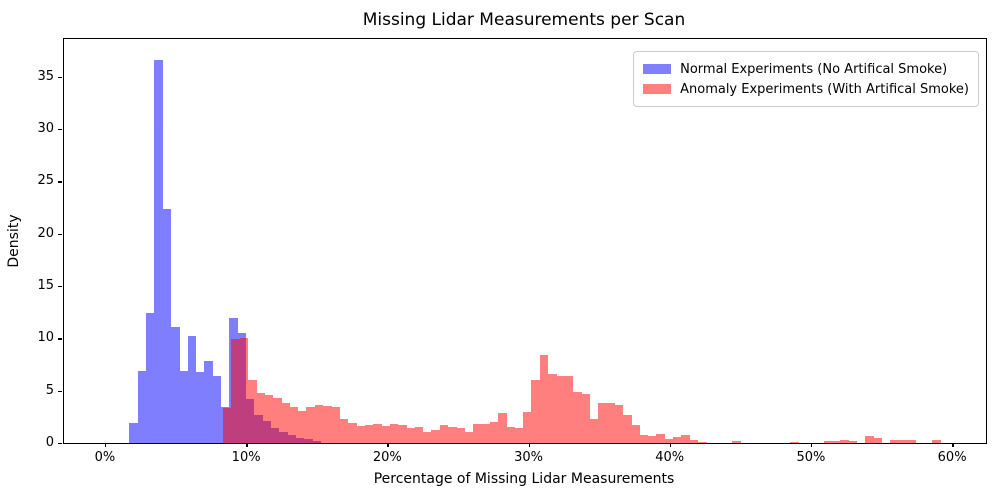 This screenshot has width=1000, height=500. I want to click on y-tick-label: 10, so click(45, 338).